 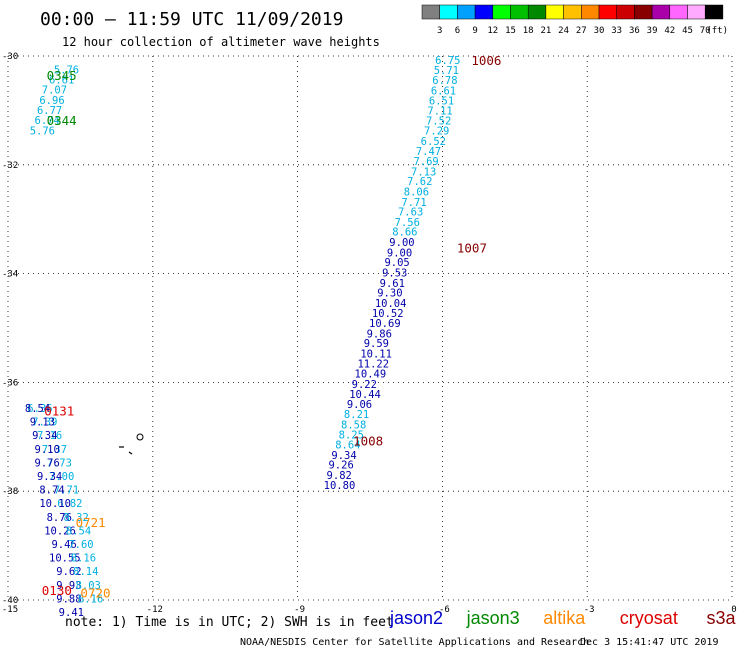 What do you see at coordinates (299, 610) in the screenshot?
I see `x-tick-label: -9` at bounding box center [299, 610].